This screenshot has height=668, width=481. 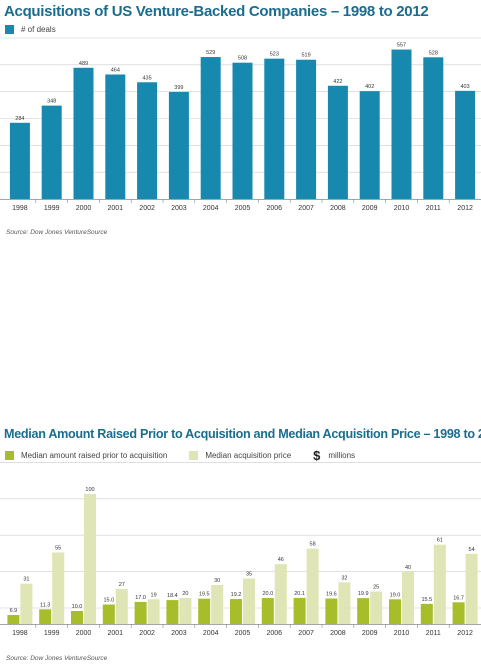 What do you see at coordinates (179, 633) in the screenshot?
I see `x-tick-label-2003: 2003` at bounding box center [179, 633].